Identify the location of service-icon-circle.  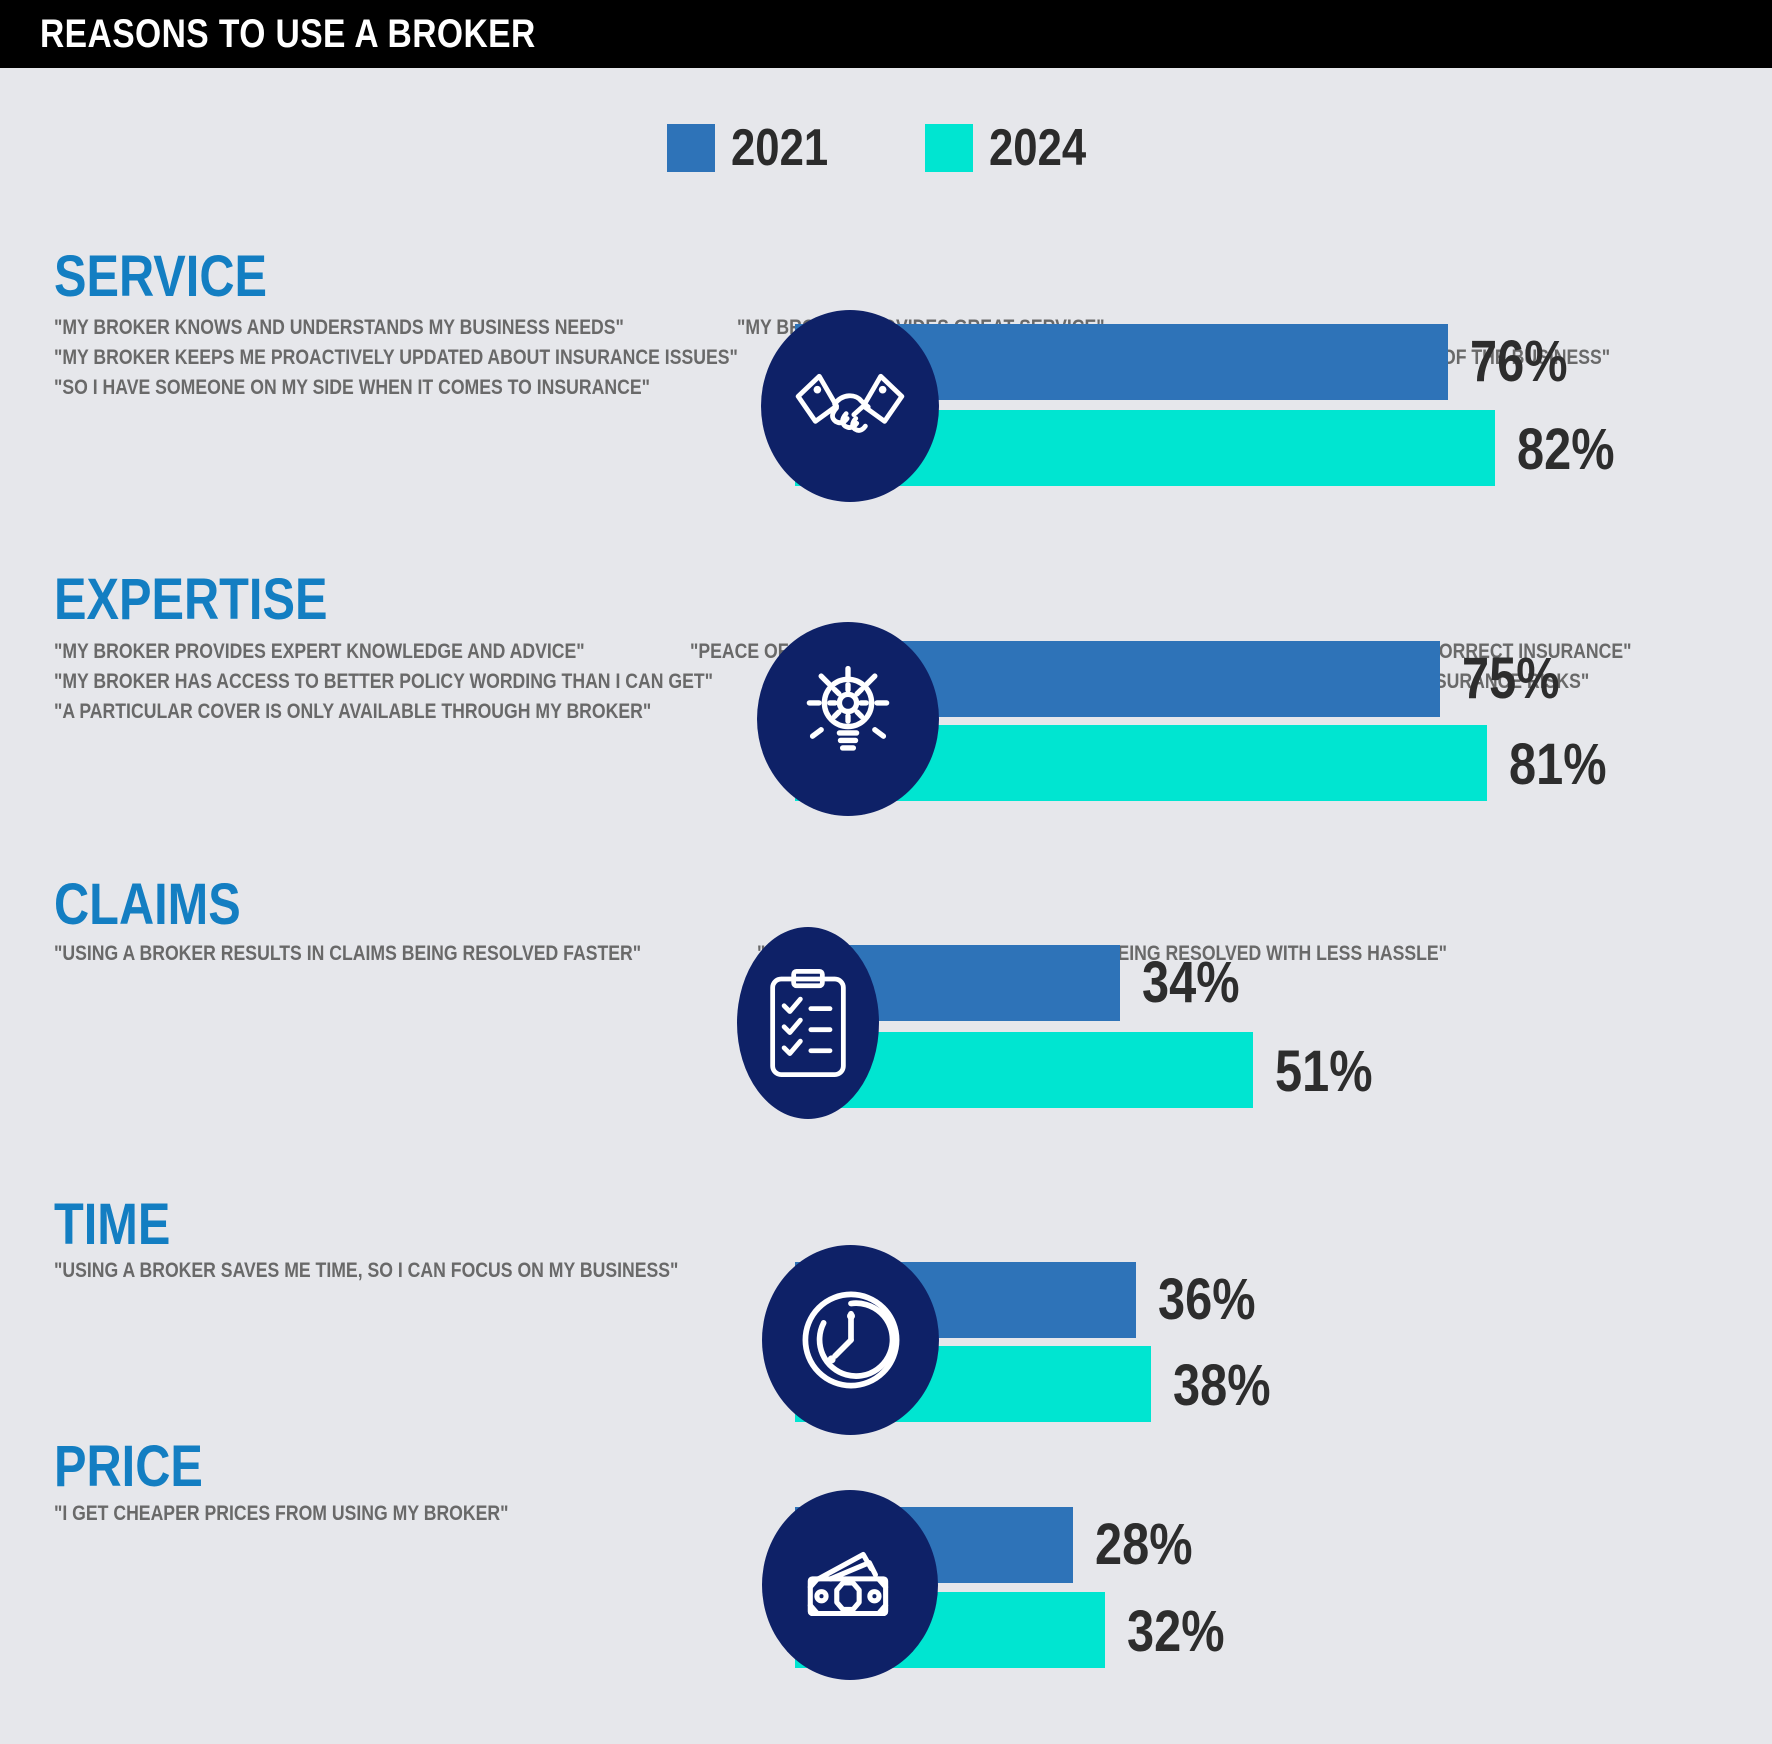
(850, 406).